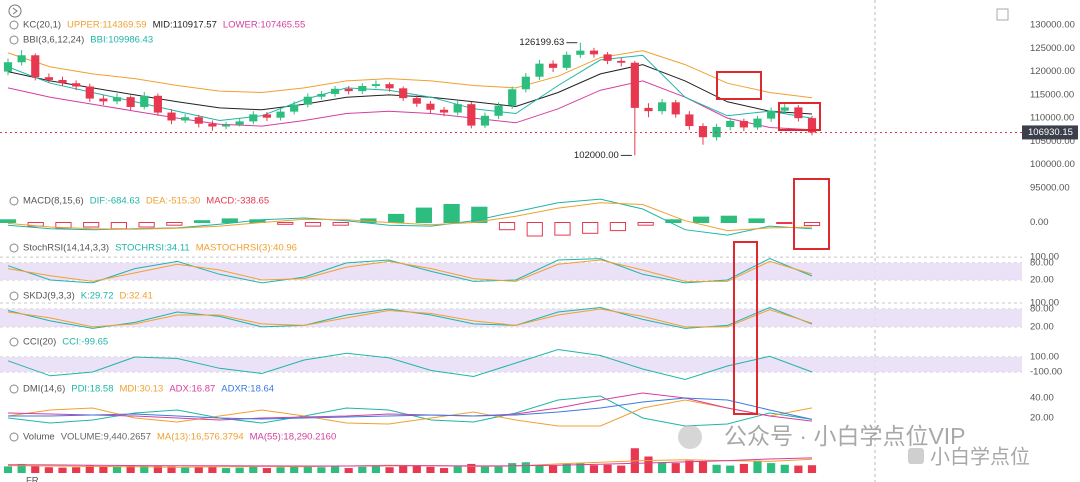  Describe the element at coordinates (511, 271) in the screenshot. I see `band` at that location.